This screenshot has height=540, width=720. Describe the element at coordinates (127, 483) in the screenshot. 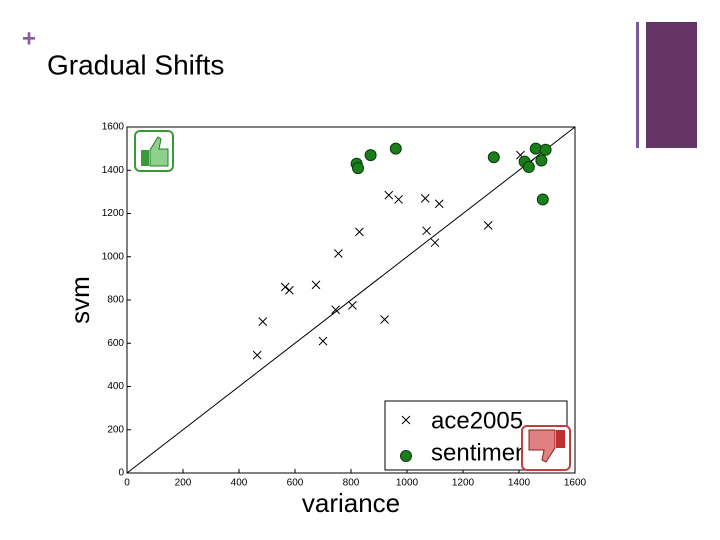

I see `x-tick-label: 0` at that location.